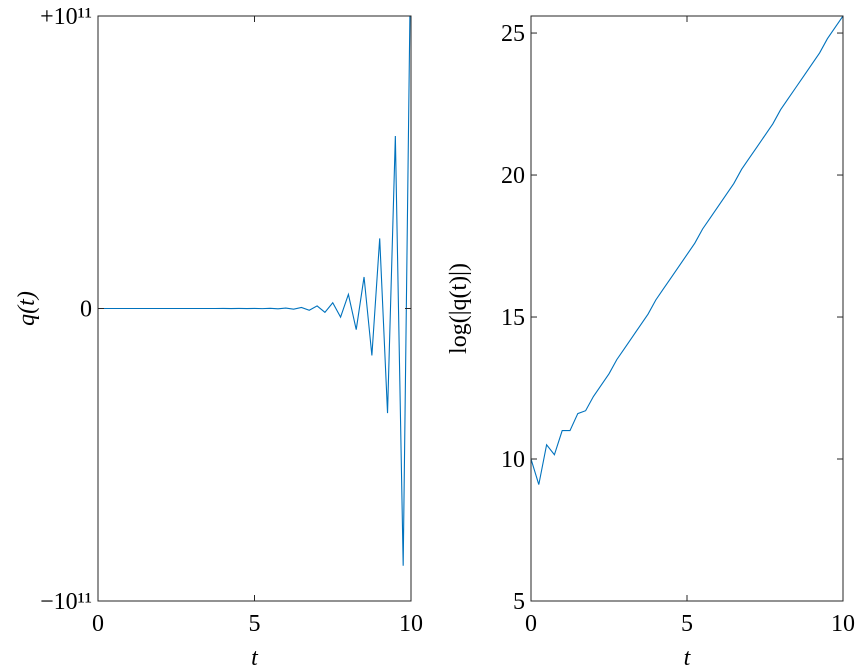 The height and width of the screenshot is (672, 861). What do you see at coordinates (519, 602) in the screenshot?
I see `y-tick-label: 5` at bounding box center [519, 602].